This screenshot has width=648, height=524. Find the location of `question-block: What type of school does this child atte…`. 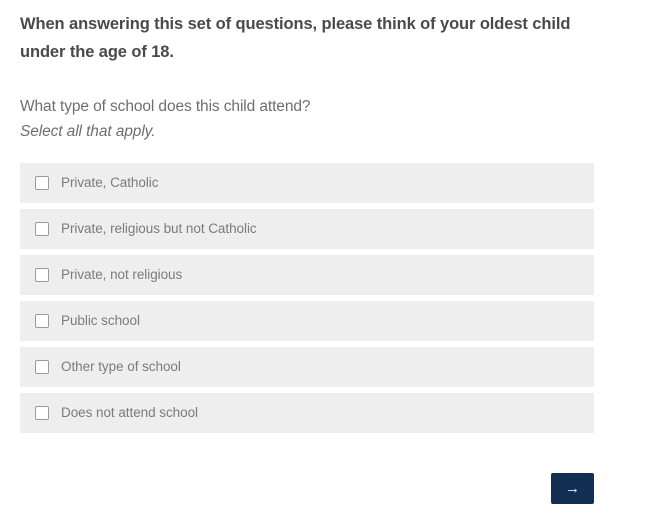

question-block: What type of school does this child atte… is located at coordinates (307, 119).